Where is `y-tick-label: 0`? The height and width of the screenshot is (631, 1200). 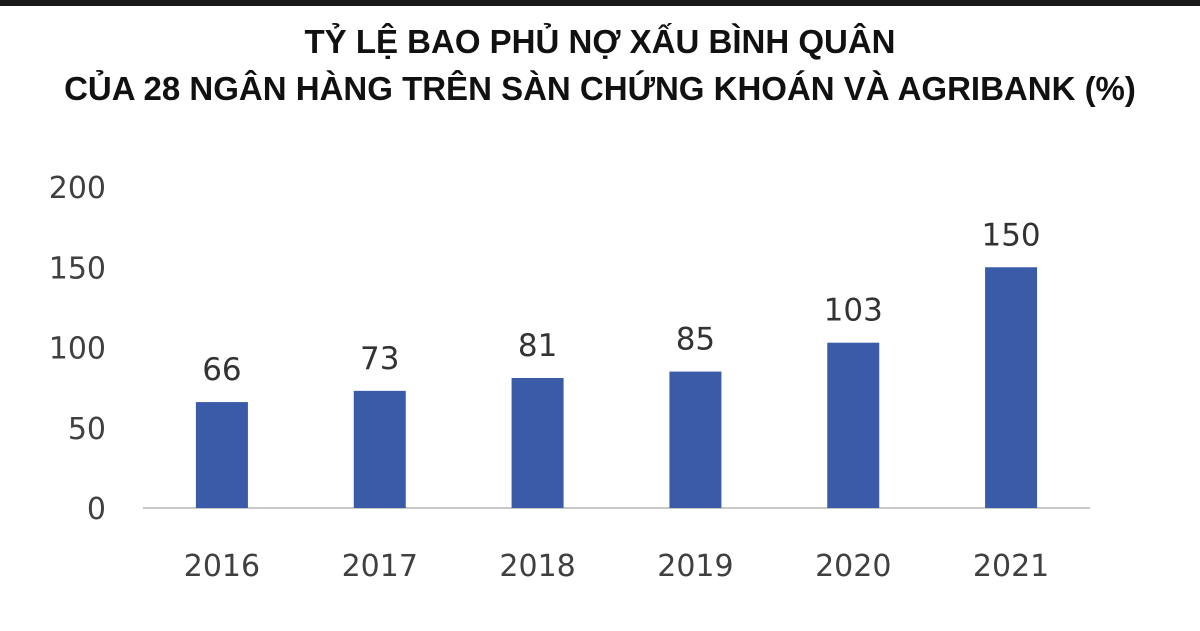
y-tick-label: 0 is located at coordinates (96, 509).